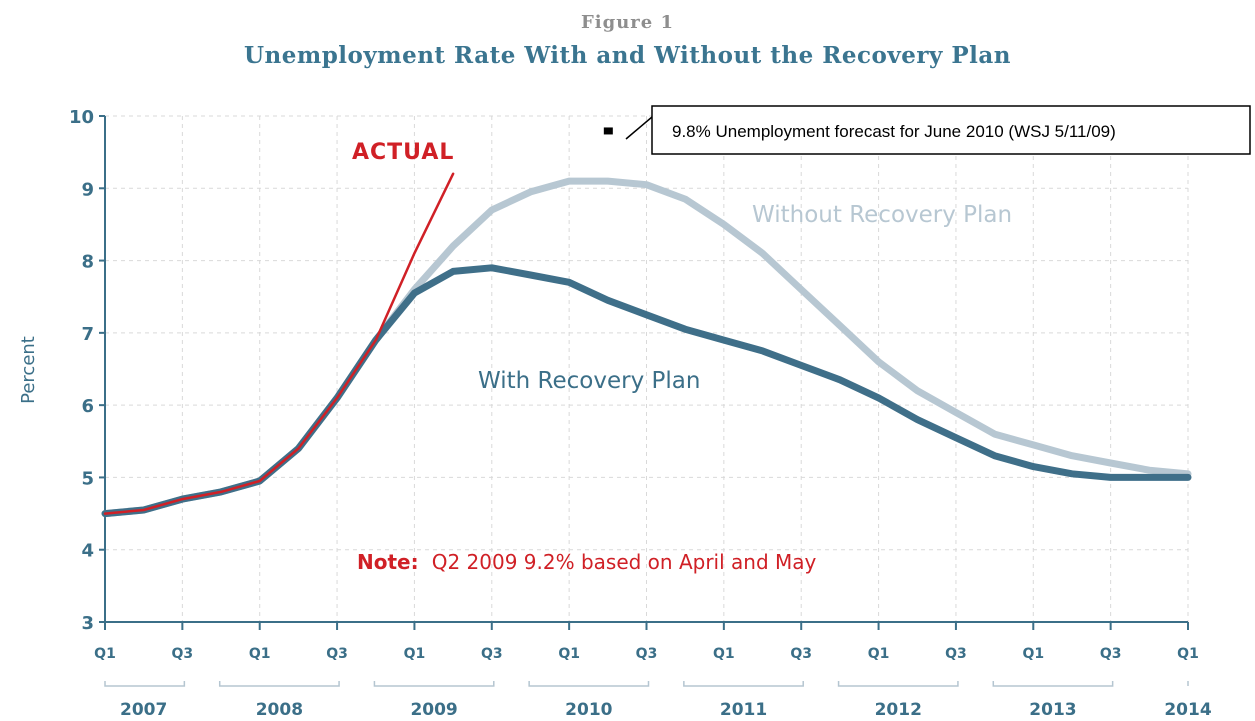  I want to click on y-tick-label: 5, so click(87, 478).